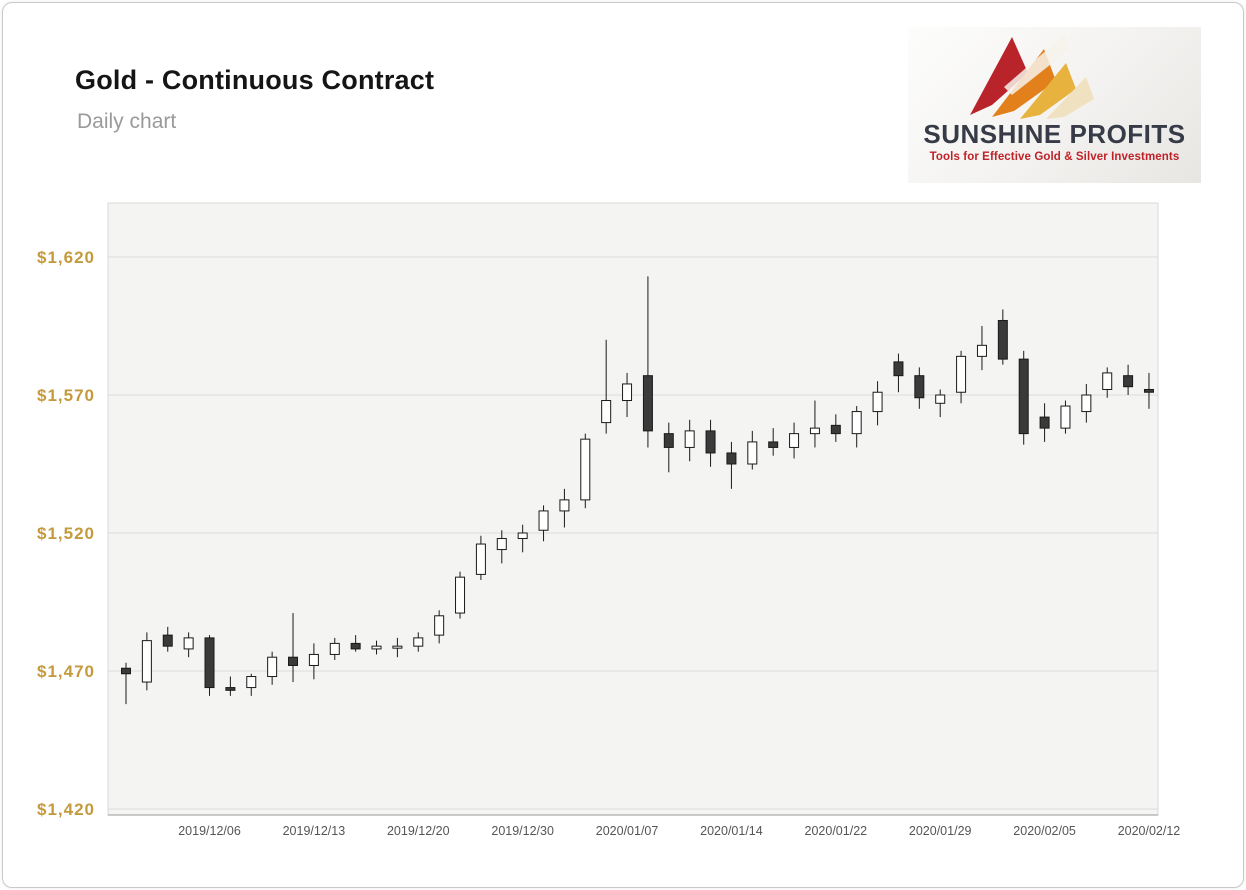  What do you see at coordinates (1044, 831) in the screenshot?
I see `x-axis-label: 2020/02/05` at bounding box center [1044, 831].